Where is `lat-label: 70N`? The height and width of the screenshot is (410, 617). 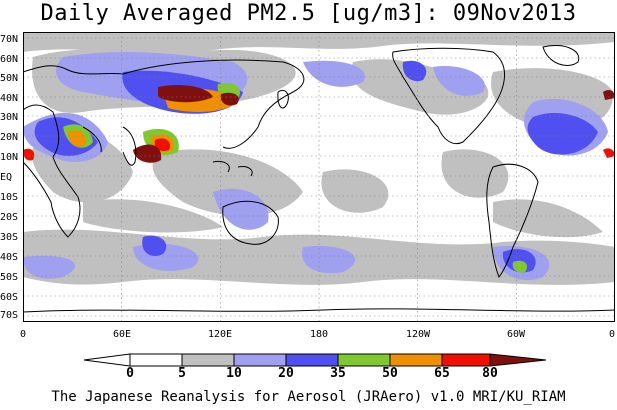
lat-label: 70N is located at coordinates (9, 39).